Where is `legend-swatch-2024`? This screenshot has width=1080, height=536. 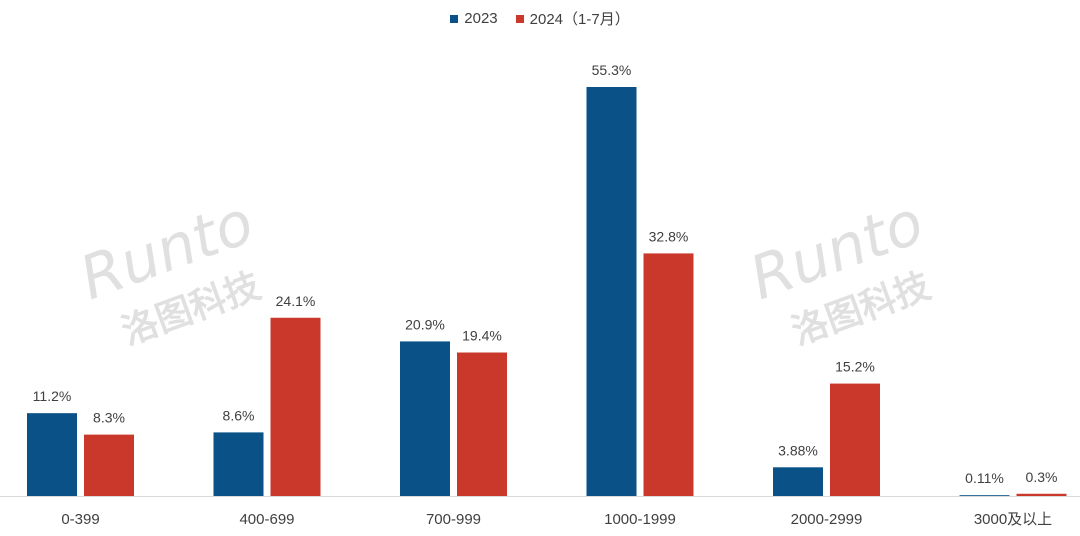
legend-swatch-2024 is located at coordinates (519, 18).